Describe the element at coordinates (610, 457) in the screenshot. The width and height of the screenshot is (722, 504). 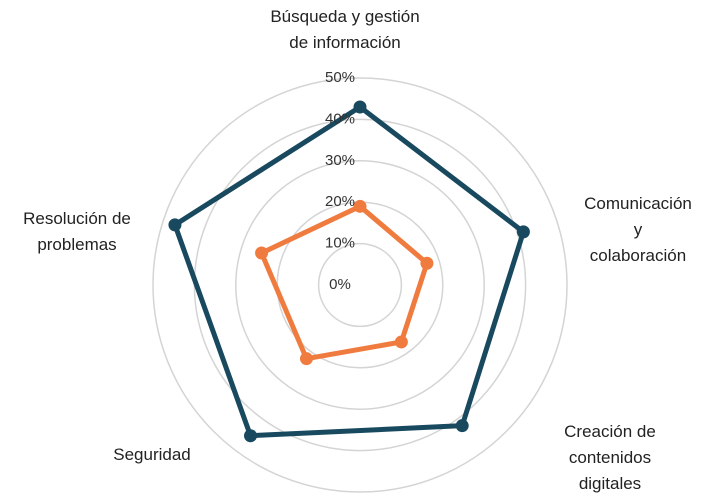
I see `category-label: Creación de contenidos digitales` at that location.